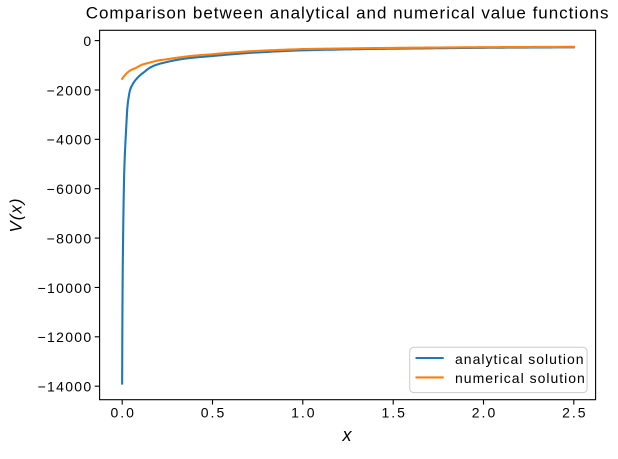  What do you see at coordinates (484, 413) in the screenshot?
I see `svg-text: 2.0` at bounding box center [484, 413].